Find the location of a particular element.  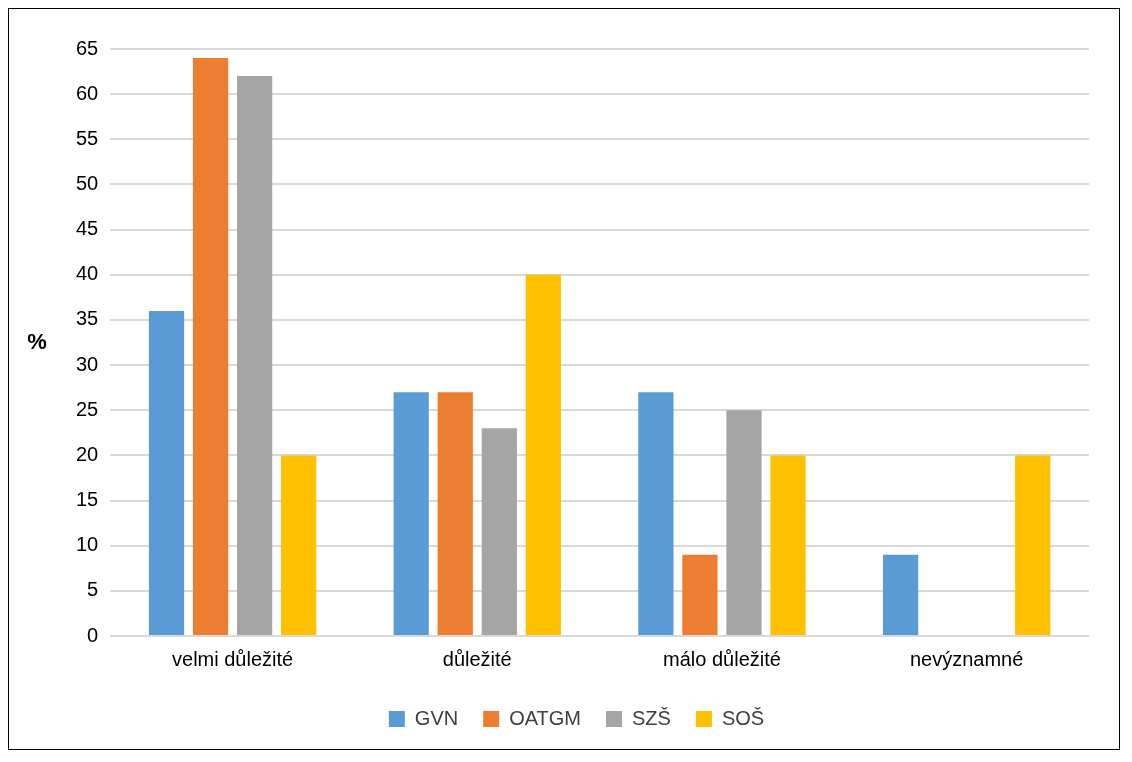

y-tick-label: 50 is located at coordinates (87, 182).